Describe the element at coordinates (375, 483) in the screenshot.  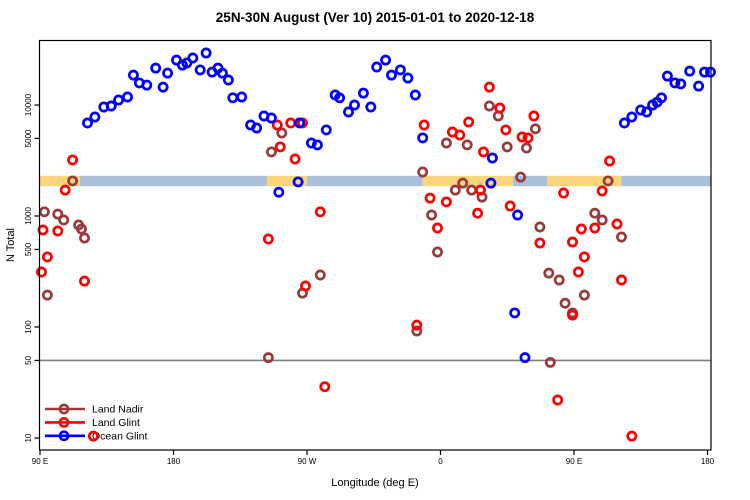
I see `x-axis-title: Longitude (deg E)` at that location.